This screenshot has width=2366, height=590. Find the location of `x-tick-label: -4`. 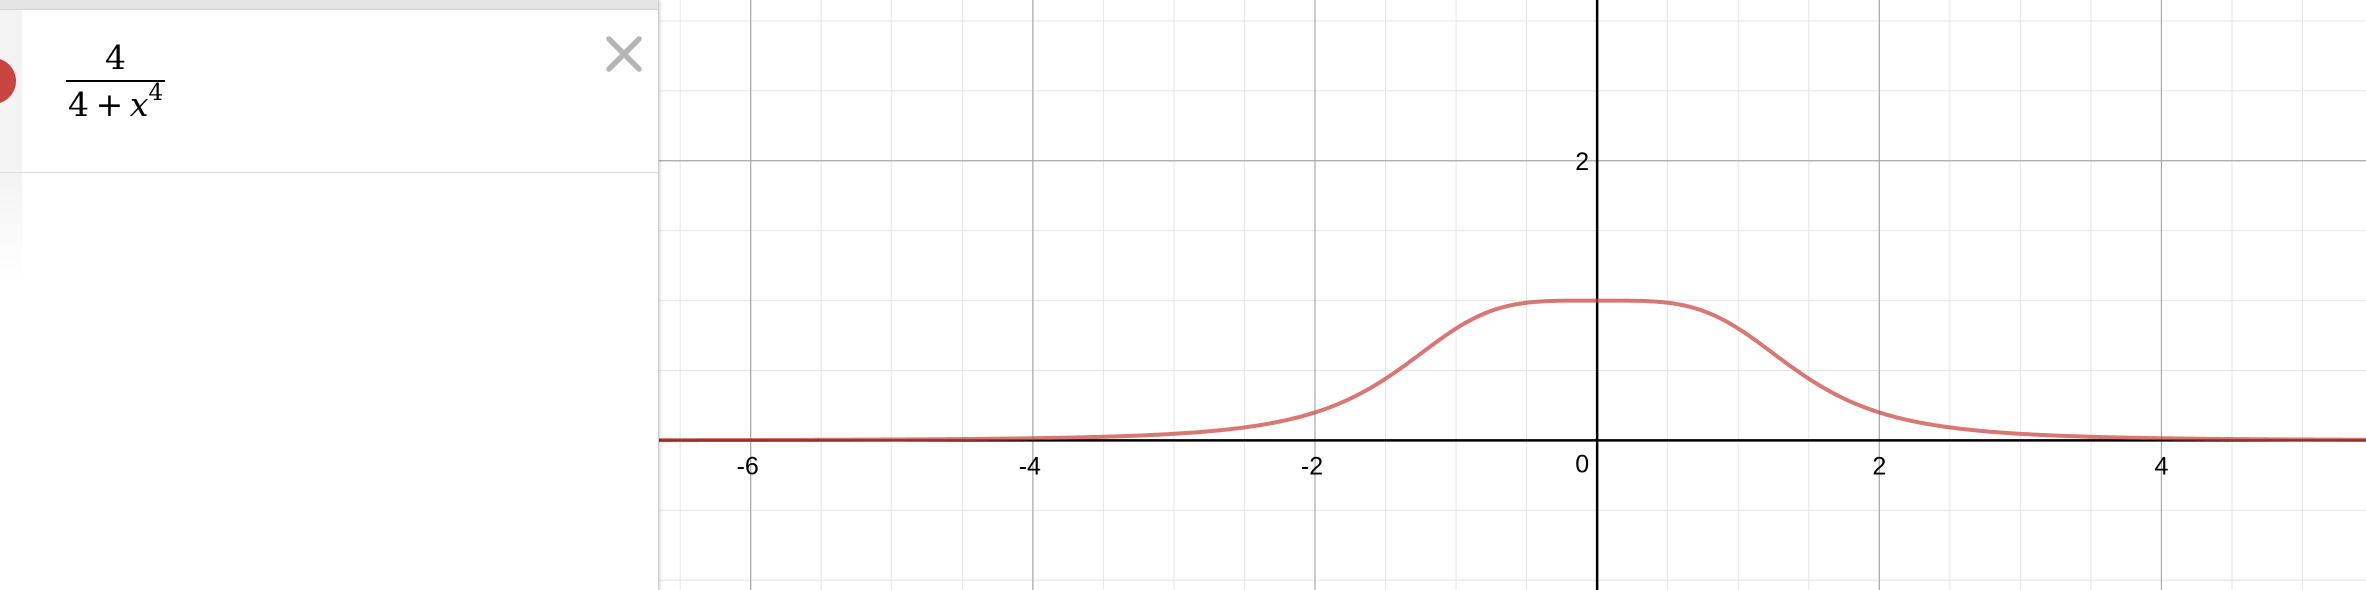

x-tick-label: -4 is located at coordinates (1030, 466).